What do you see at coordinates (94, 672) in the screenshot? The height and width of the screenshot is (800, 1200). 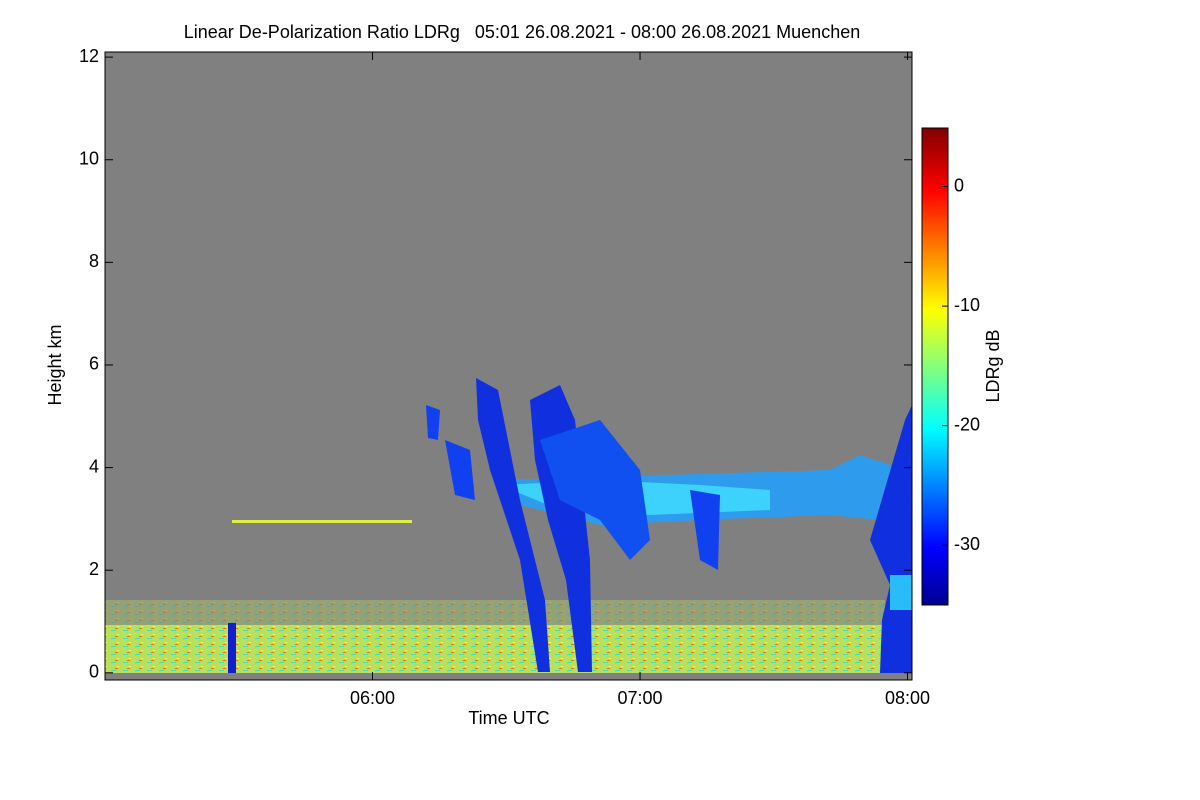 I see `y-tick-label: 0` at bounding box center [94, 672].